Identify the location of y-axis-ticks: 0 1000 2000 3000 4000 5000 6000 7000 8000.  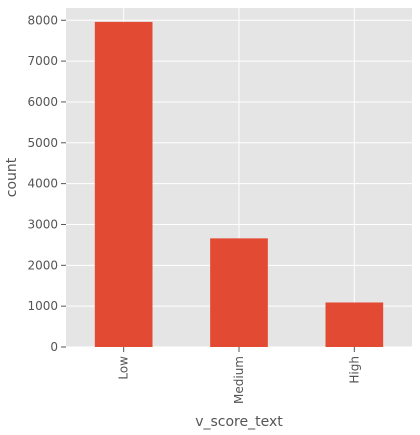
(46, 183).